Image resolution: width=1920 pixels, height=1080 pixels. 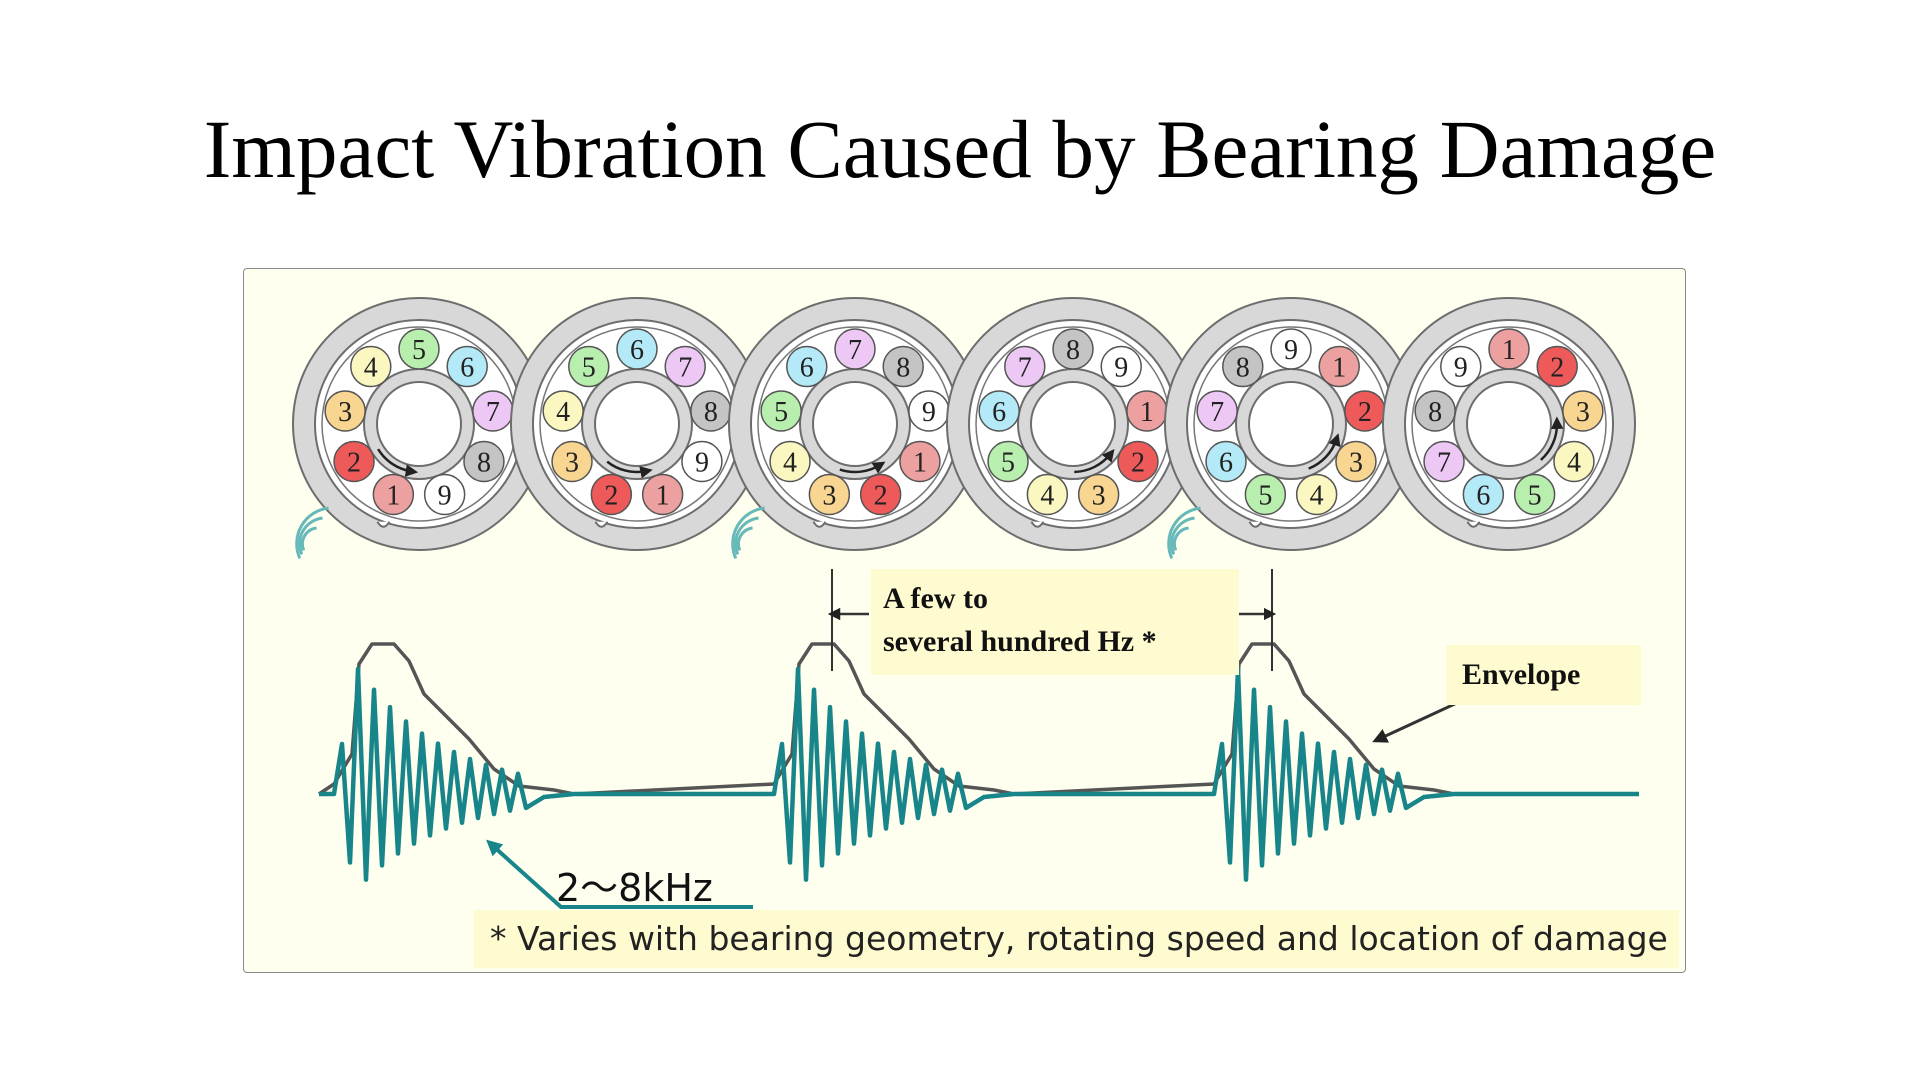 I want to click on impact-interval-label: A few to several hundred Hz *, so click(x=1055, y=622).